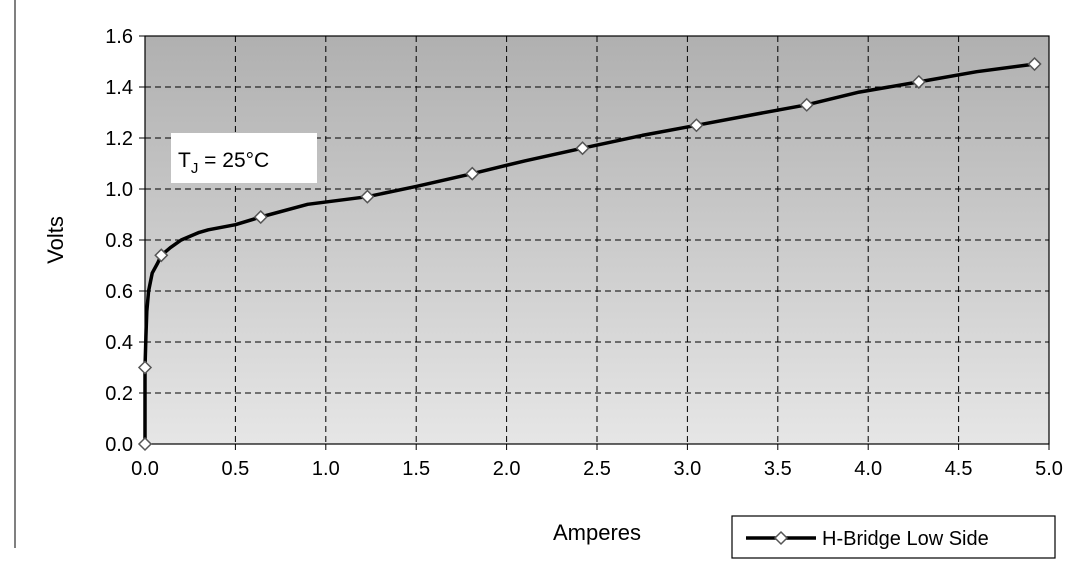 The height and width of the screenshot is (564, 1088). What do you see at coordinates (778, 469) in the screenshot?
I see `x-tick-label: 3.5` at bounding box center [778, 469].